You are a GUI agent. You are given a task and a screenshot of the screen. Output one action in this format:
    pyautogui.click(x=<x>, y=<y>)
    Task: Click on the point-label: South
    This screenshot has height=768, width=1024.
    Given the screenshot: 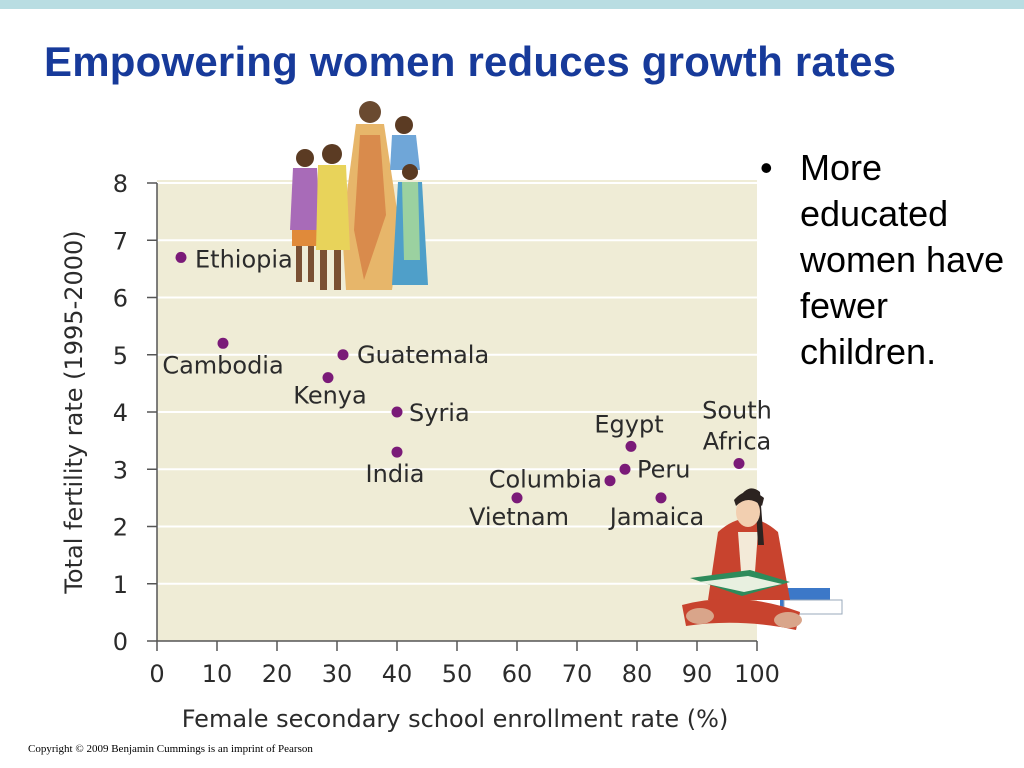 What is the action you would take?
    pyautogui.click(x=737, y=411)
    